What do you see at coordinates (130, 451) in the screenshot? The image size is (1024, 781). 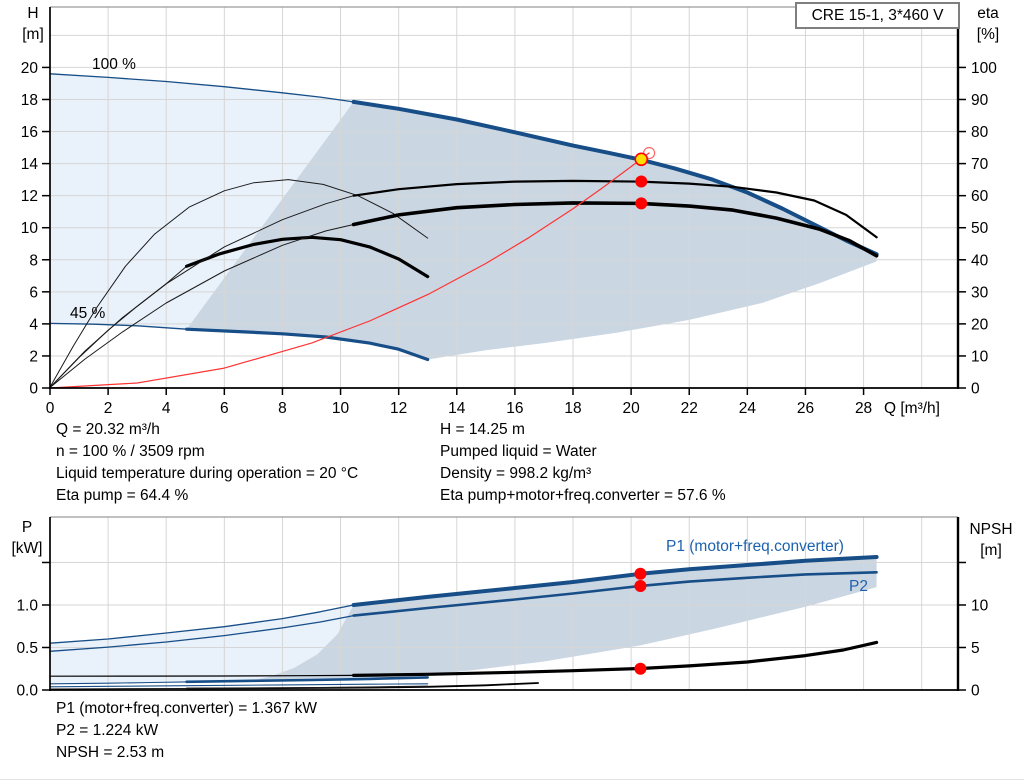 I see `duty-info-speed: n = 100 % / 3509 rpm` at bounding box center [130, 451].